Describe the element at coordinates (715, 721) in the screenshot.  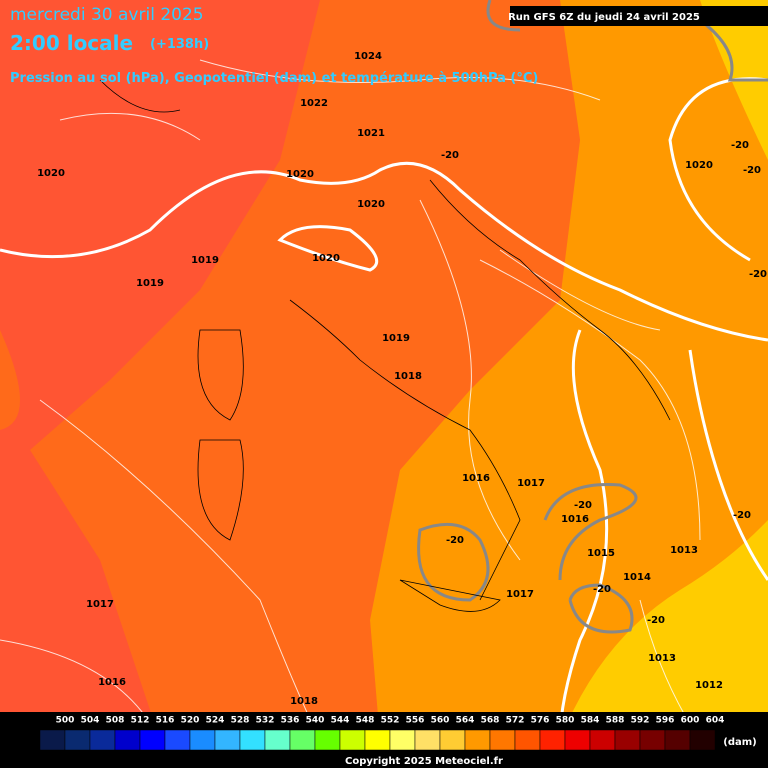
I see `colorbar-label: 604` at that location.